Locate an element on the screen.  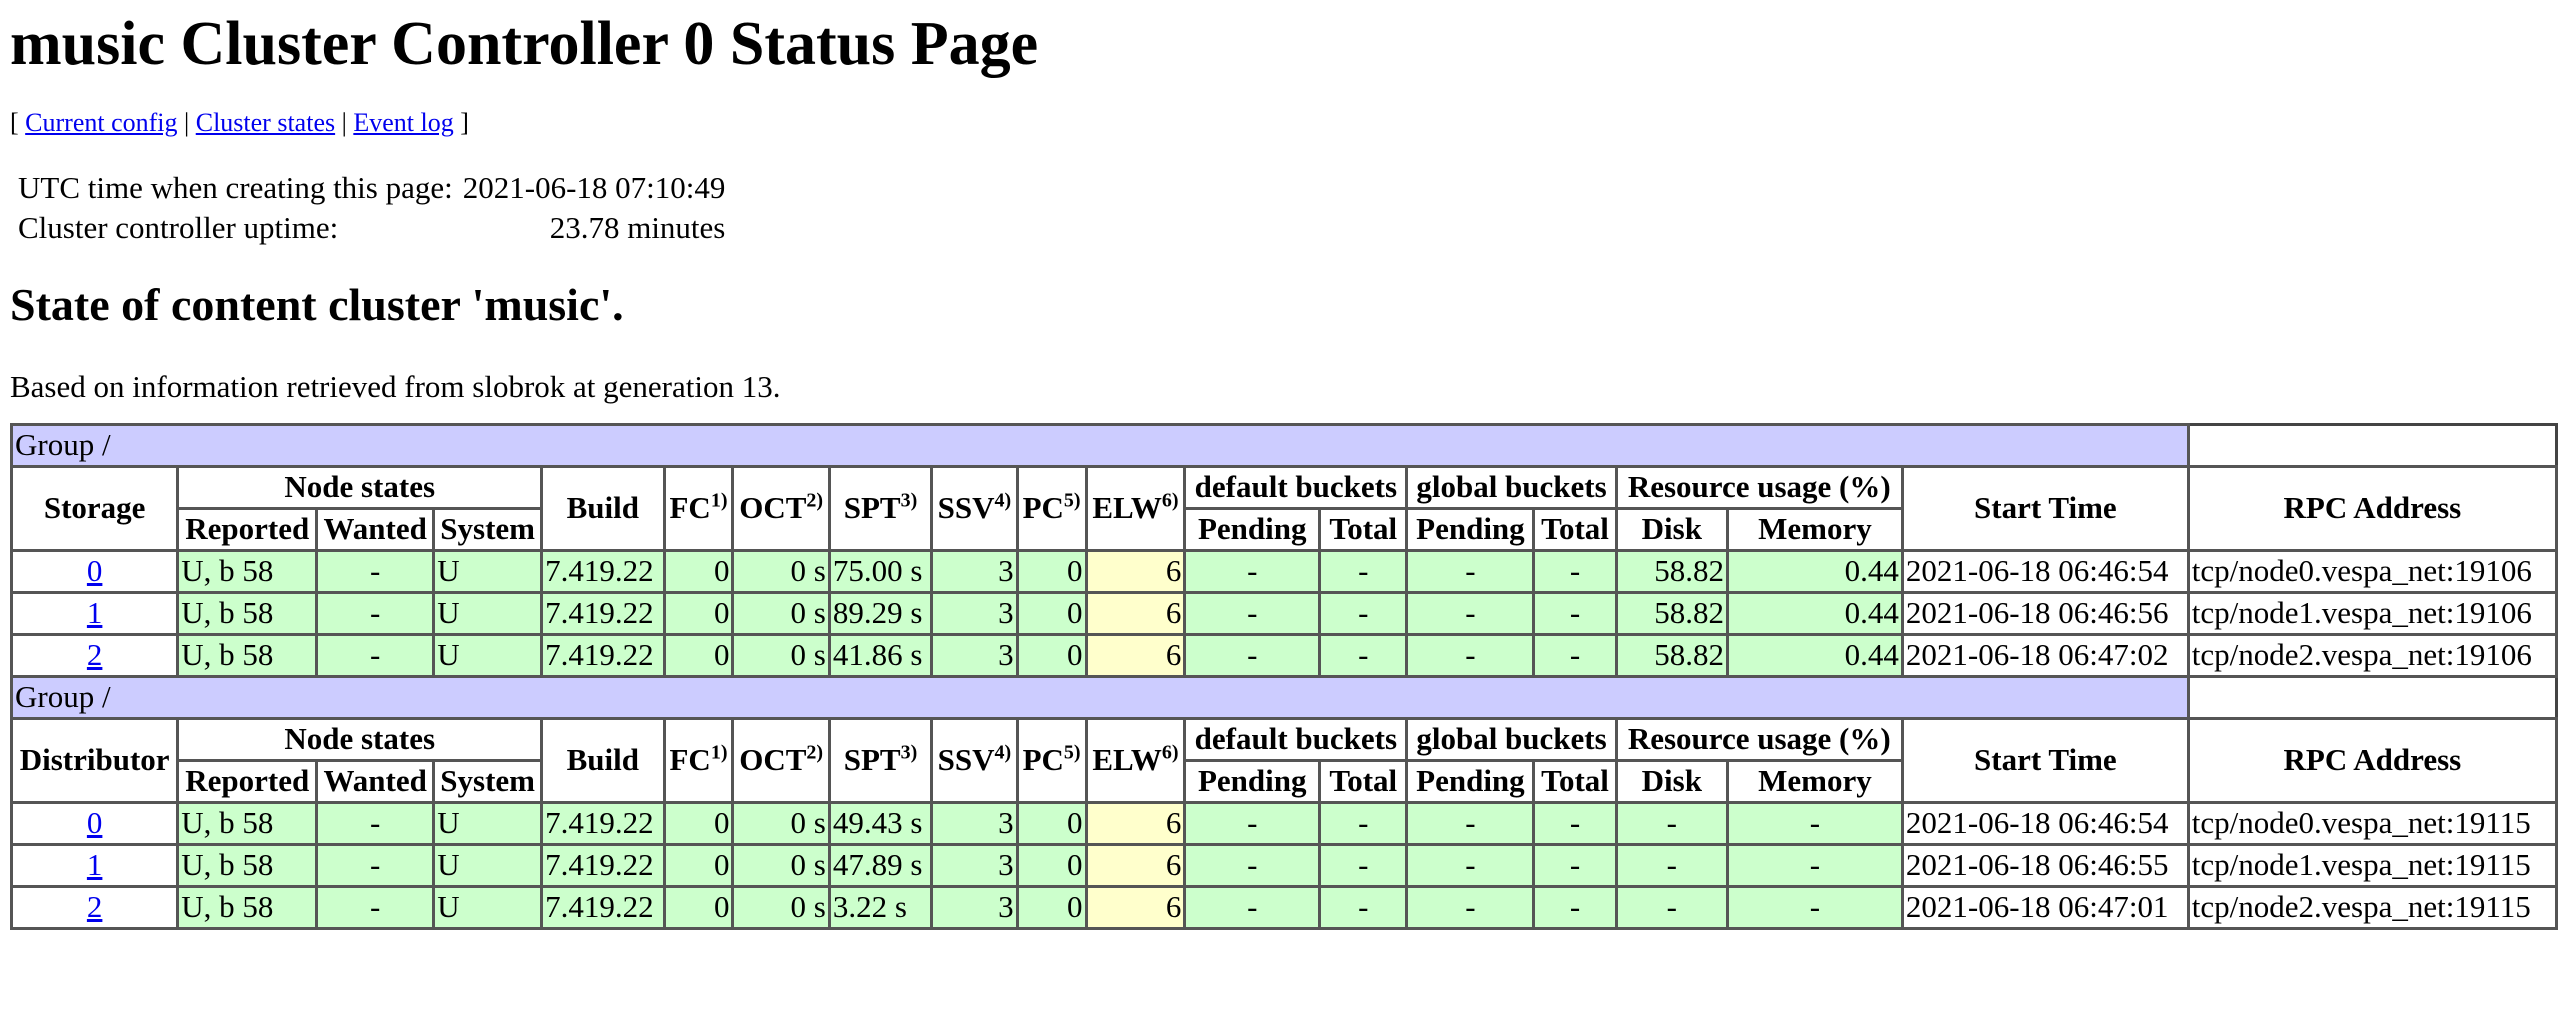
header-node-type: Storage is located at coordinates (94, 508).